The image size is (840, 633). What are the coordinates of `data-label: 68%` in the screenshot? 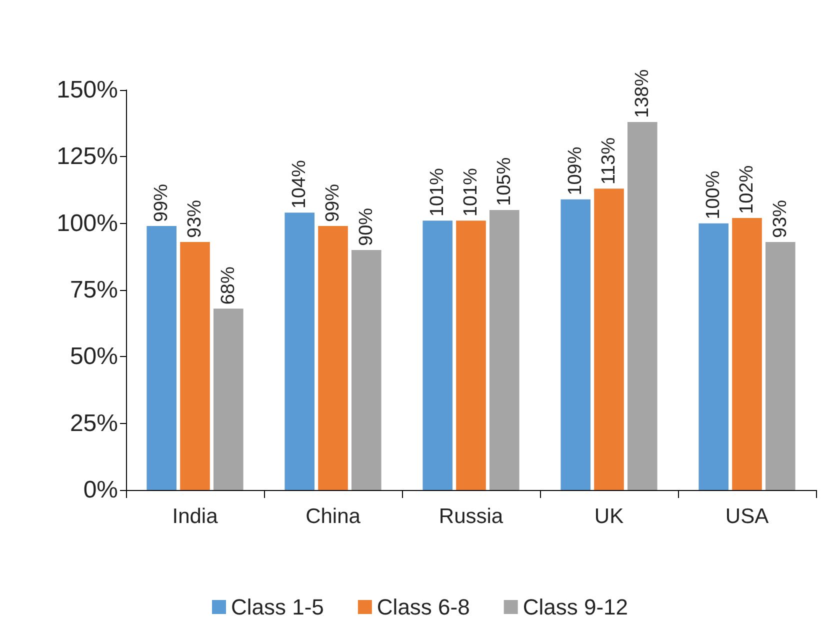 It's located at (228, 285).